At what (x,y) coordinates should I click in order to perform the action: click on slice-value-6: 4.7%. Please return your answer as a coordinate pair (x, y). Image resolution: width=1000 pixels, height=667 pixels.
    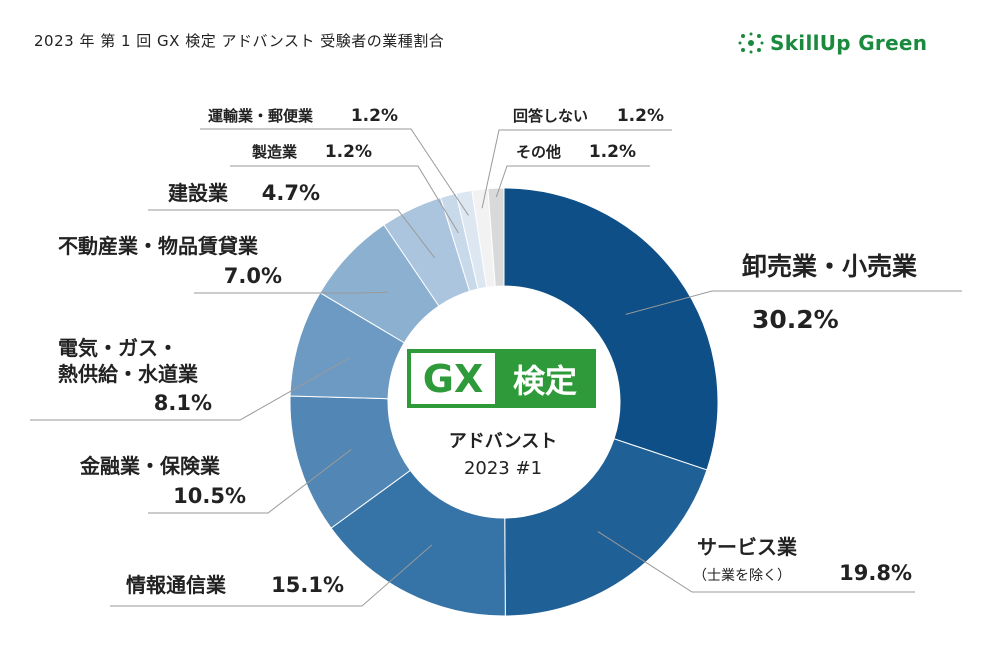
    Looking at the image, I should click on (291, 193).